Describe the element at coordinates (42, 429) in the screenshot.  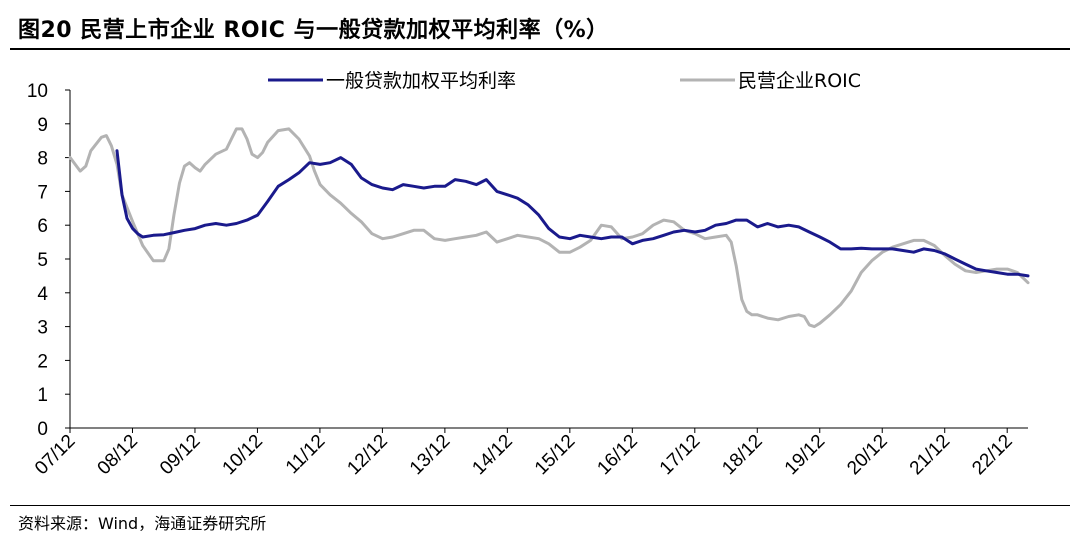
I see `y-tick-label: 0` at that location.